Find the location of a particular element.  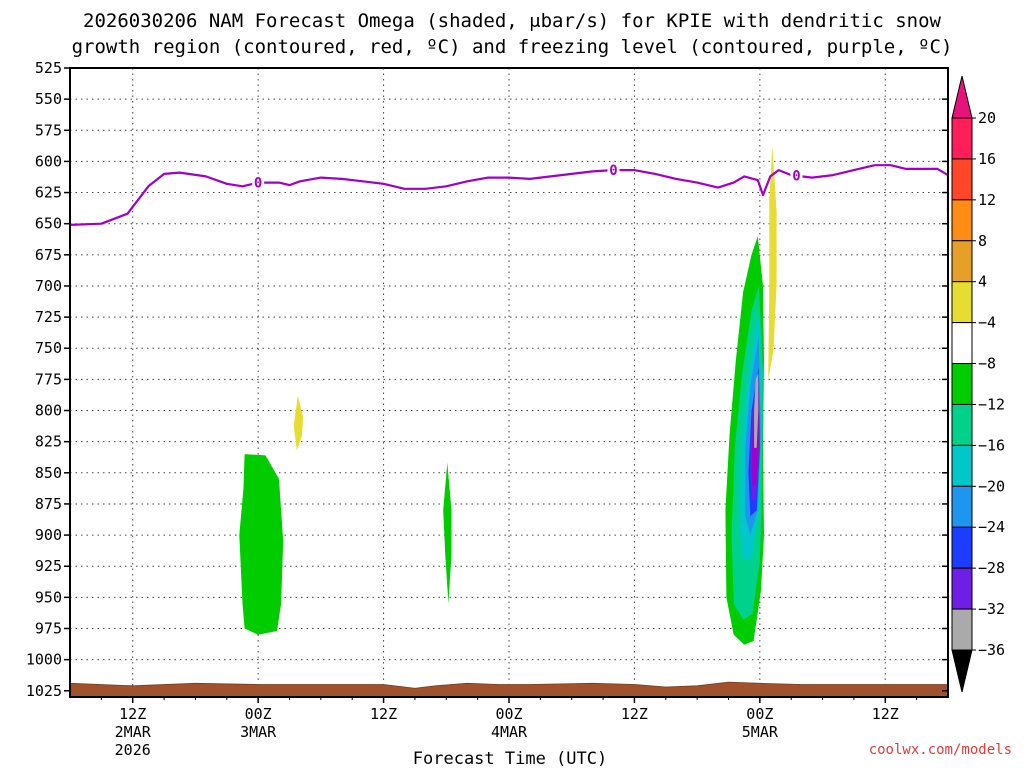

y-tick-label: 525 is located at coordinates (48, 68).